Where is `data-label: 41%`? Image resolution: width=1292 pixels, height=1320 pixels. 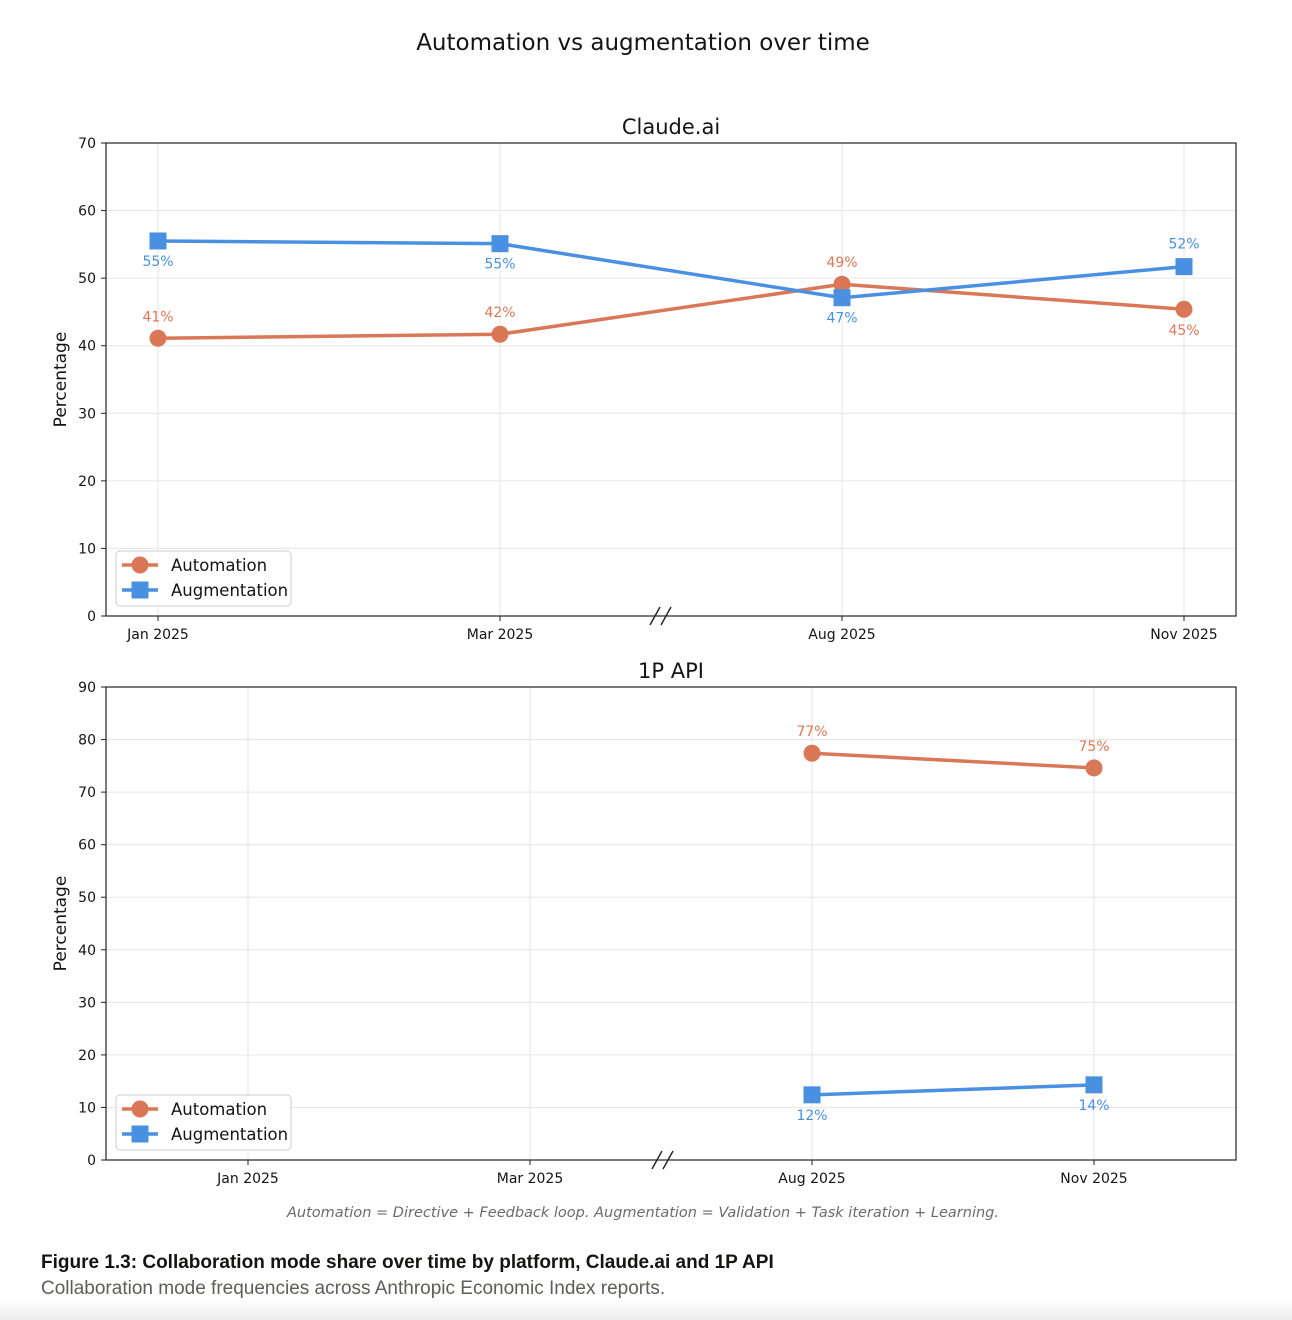
data-label: 41% is located at coordinates (157, 317).